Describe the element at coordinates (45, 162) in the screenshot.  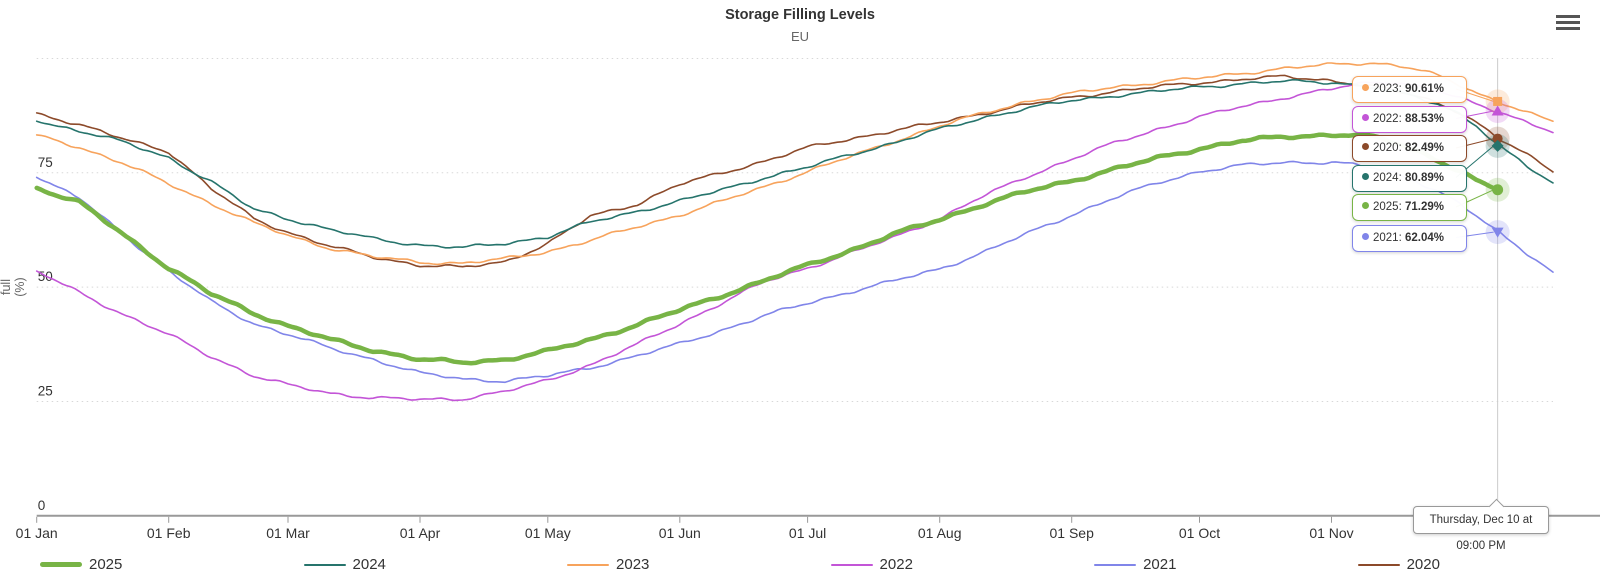
I see `y-axis-label: 75` at that location.